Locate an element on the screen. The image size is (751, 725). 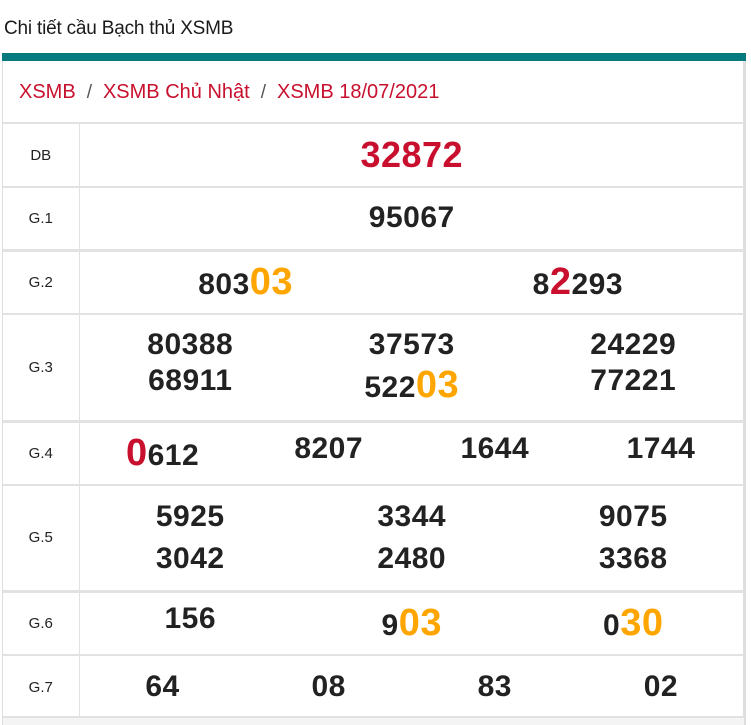
breadcrumb: XSMB / XSMB Chủ Nhật / XSMB 18/07/2021 is located at coordinates (229, 92).